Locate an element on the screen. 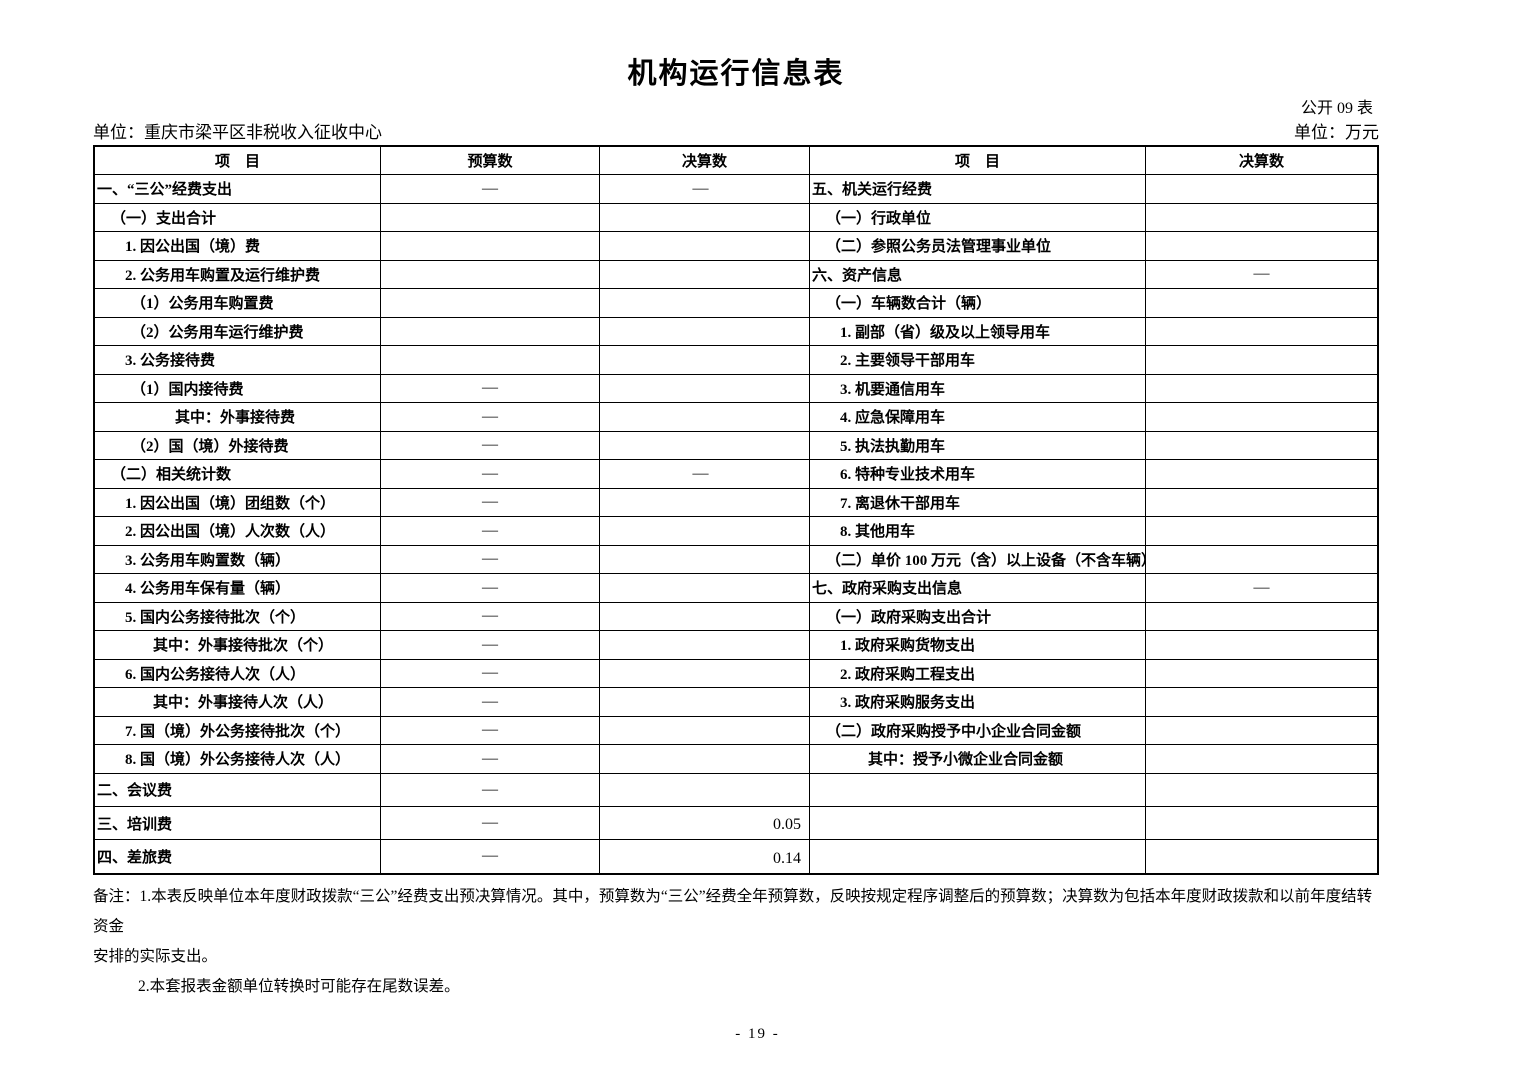 The width and height of the screenshot is (1515, 1069). item-cell: （2）公务用车运行维护费 is located at coordinates (237, 332).